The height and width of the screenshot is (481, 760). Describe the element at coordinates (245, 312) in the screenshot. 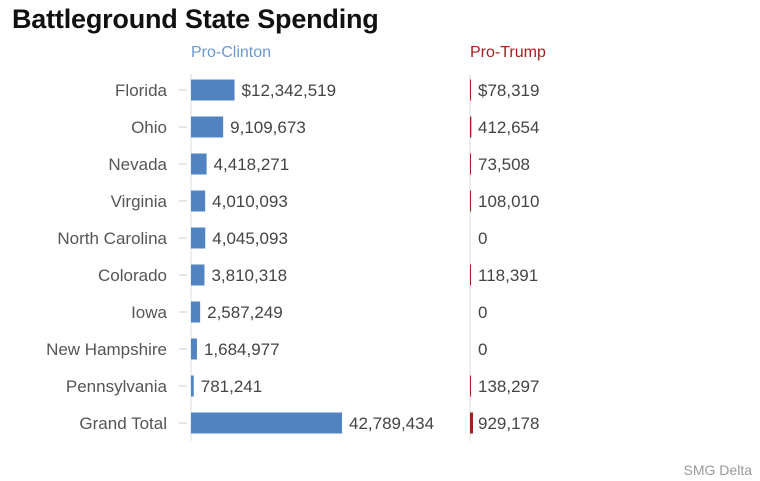

I see `pro-clinton-value-iowa: 2,587,249` at that location.